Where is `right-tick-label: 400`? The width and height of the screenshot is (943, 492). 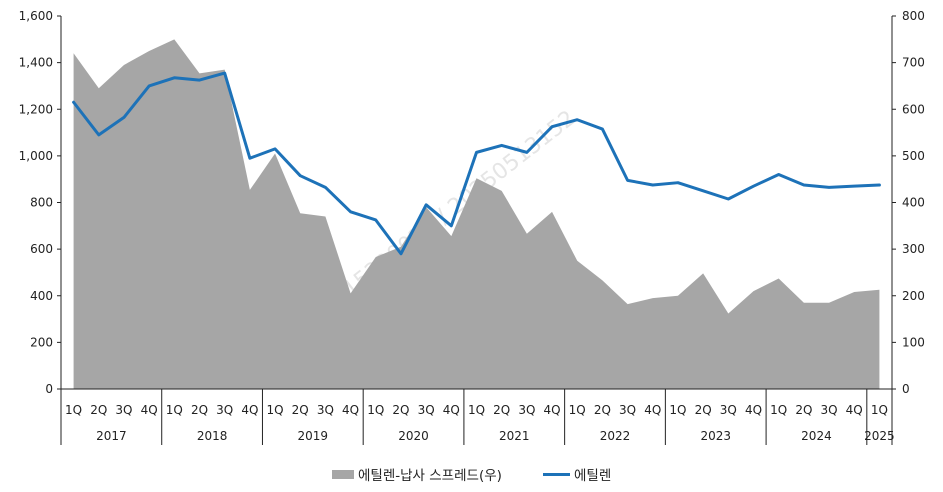 right-tick-label: 400 is located at coordinates (913, 203).